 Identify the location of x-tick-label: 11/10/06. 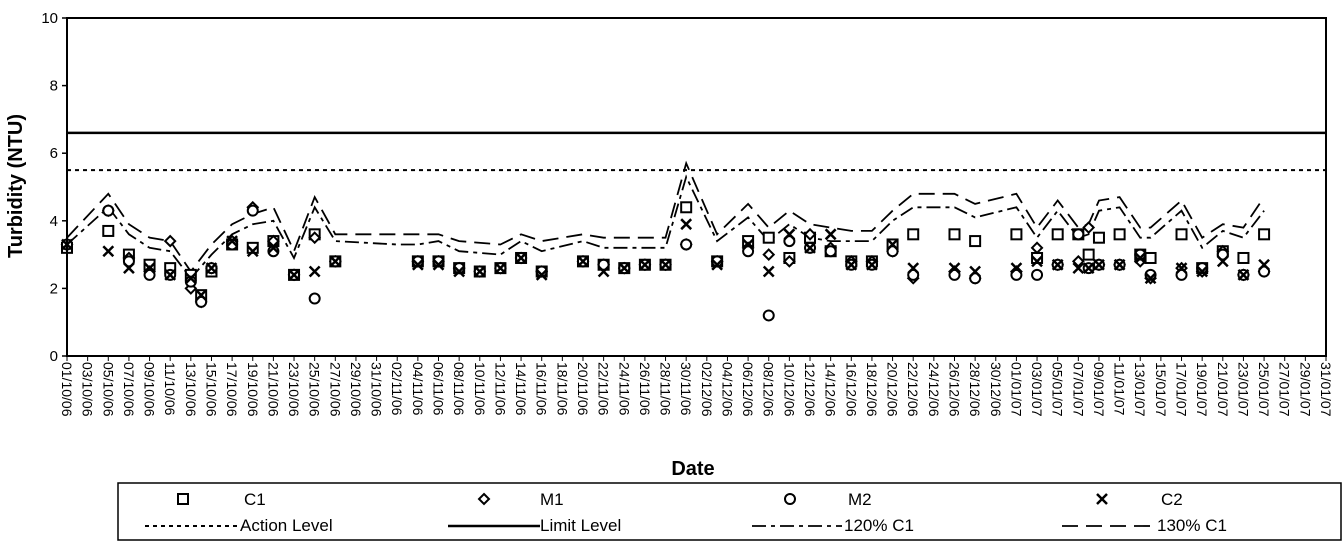
(170, 389).